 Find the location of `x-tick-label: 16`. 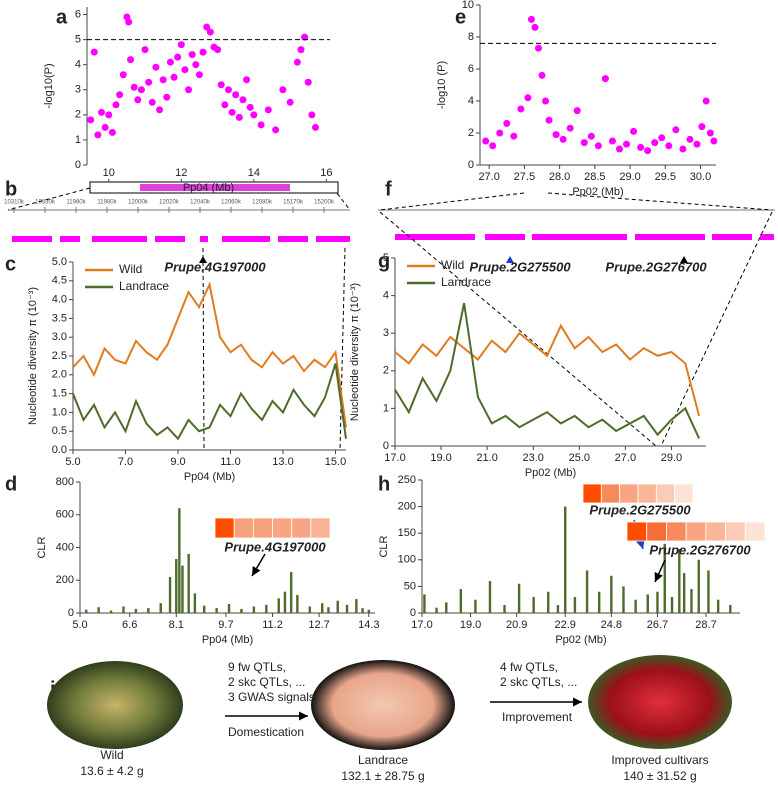

x-tick-label: 16 is located at coordinates (326, 173).